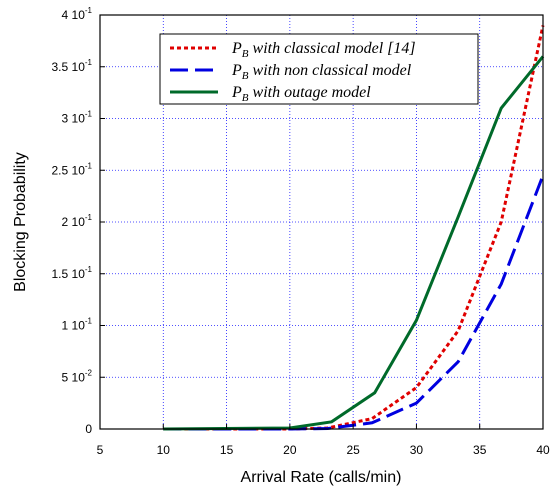  I want to click on y-tick-label: 2 10-1, so click(77, 221).